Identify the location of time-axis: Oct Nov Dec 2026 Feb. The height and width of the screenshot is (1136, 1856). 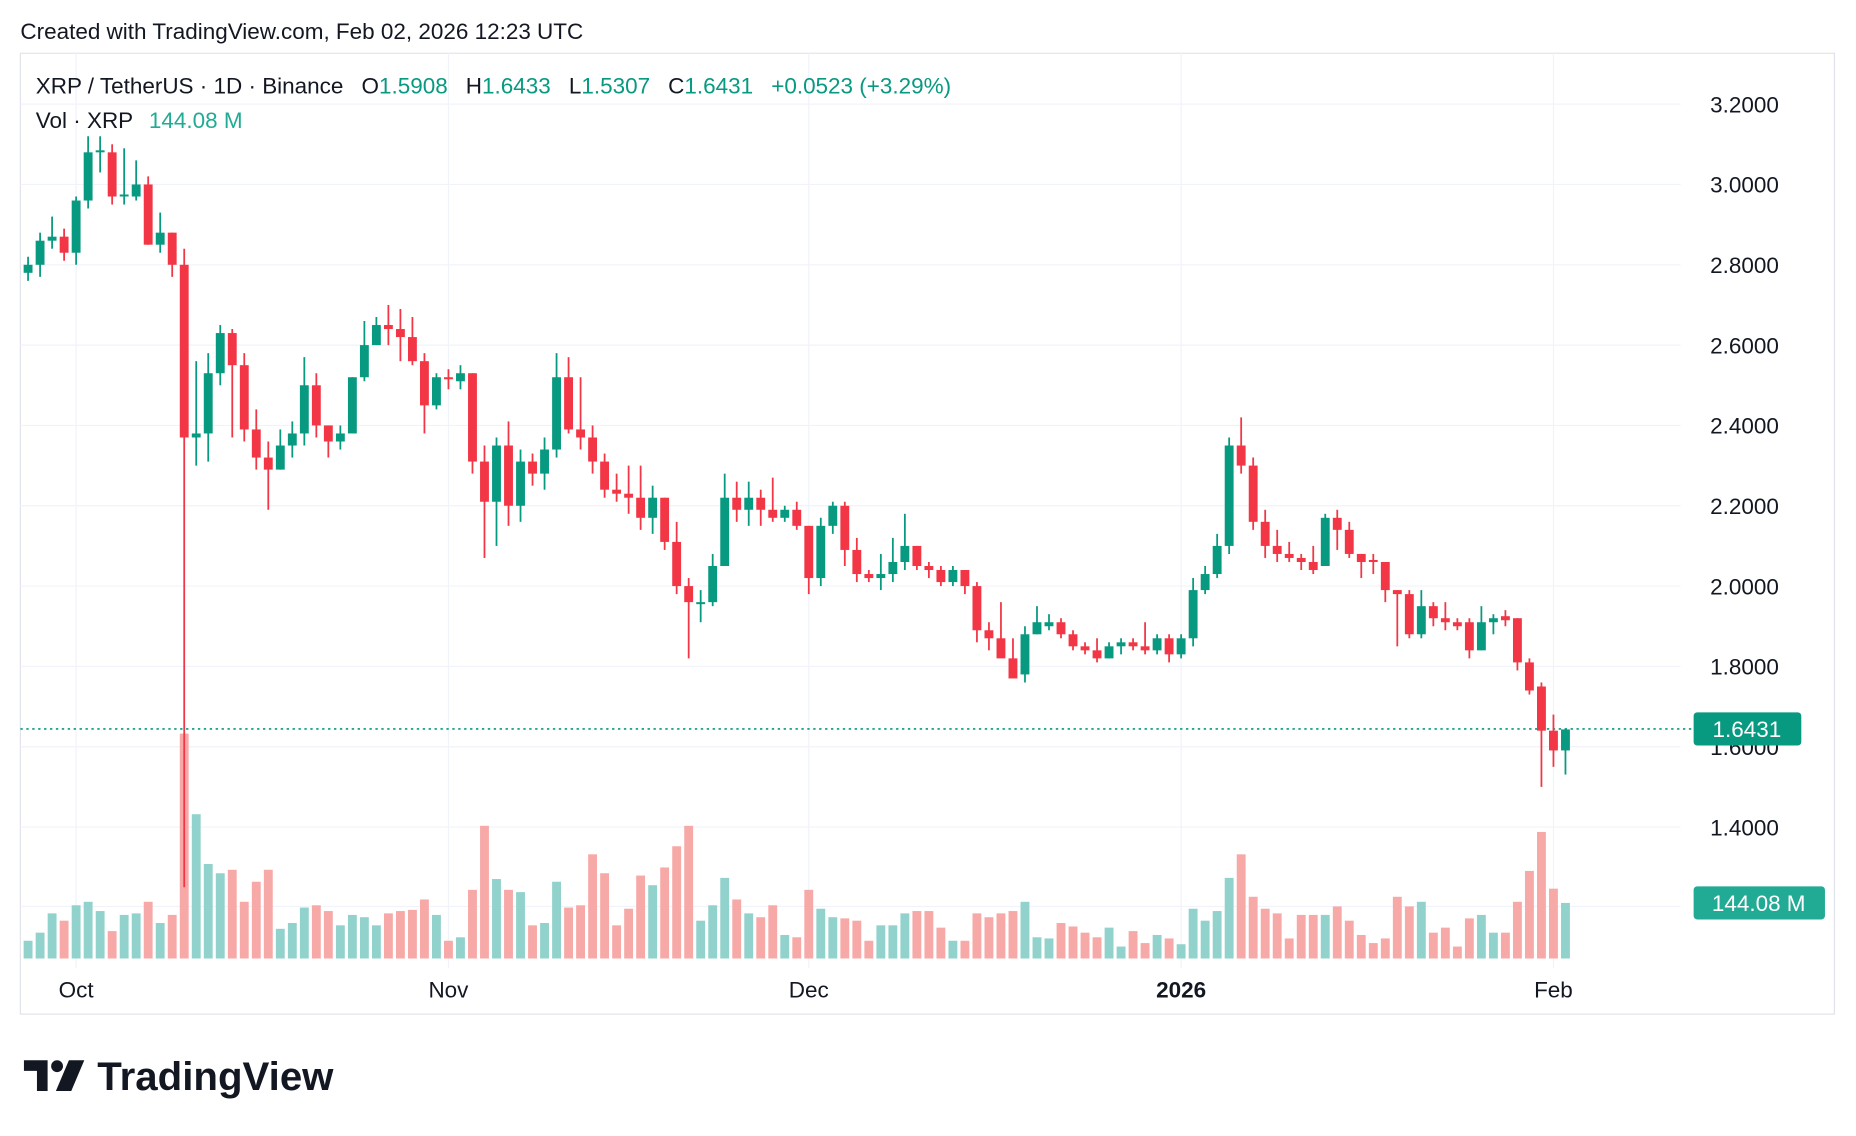
(816, 990).